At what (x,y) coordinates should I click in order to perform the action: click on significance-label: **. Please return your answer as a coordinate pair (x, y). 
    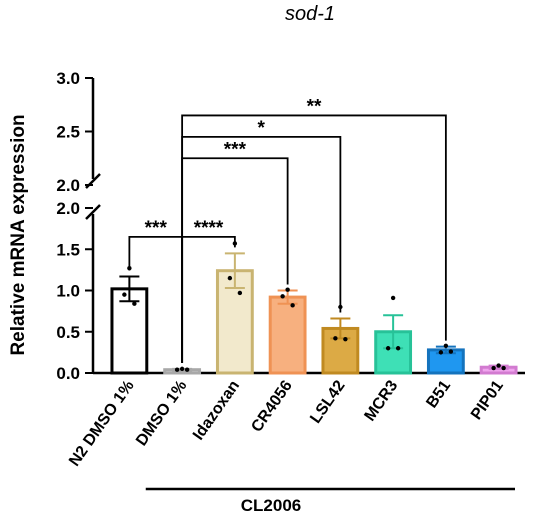
    Looking at the image, I should click on (314, 106).